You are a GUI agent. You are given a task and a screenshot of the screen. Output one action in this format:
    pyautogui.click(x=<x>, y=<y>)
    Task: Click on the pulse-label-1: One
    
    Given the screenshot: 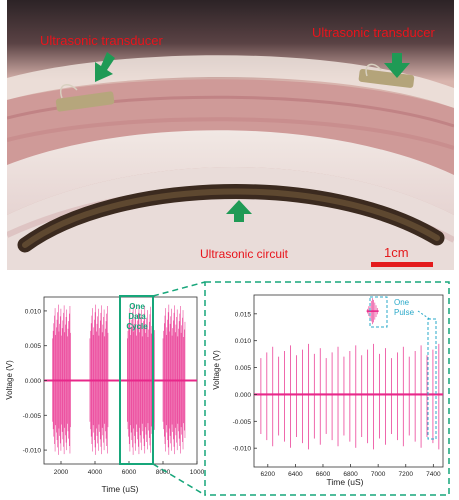 What is the action you would take?
    pyautogui.click(x=402, y=302)
    